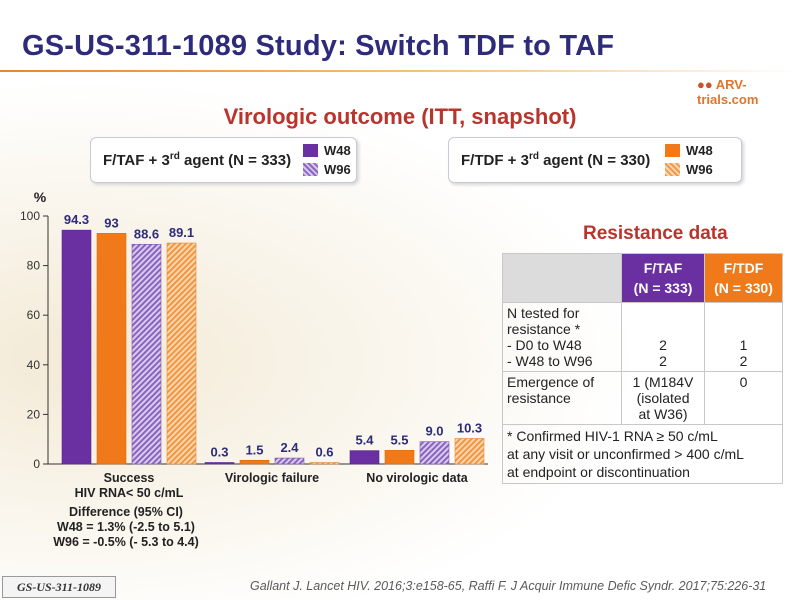 This screenshot has height=600, width=800. Describe the element at coordinates (219, 452) in the screenshot. I see `data-label: 0.3` at that location.